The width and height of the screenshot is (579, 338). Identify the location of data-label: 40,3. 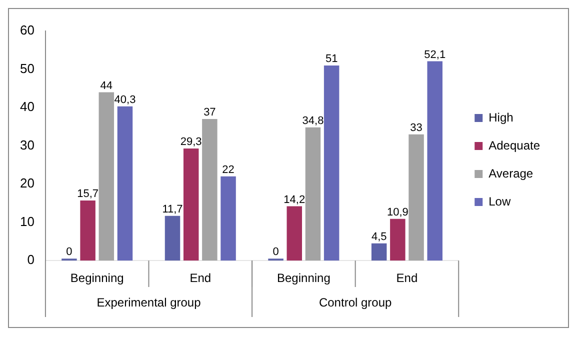
(125, 100).